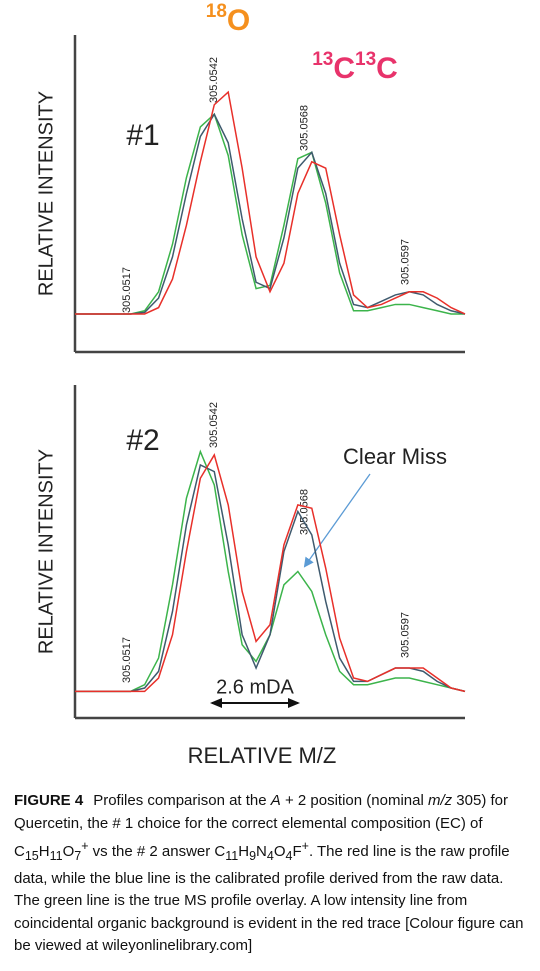 The width and height of the screenshot is (540, 971). I want to click on caption-text: 9, so click(253, 856).